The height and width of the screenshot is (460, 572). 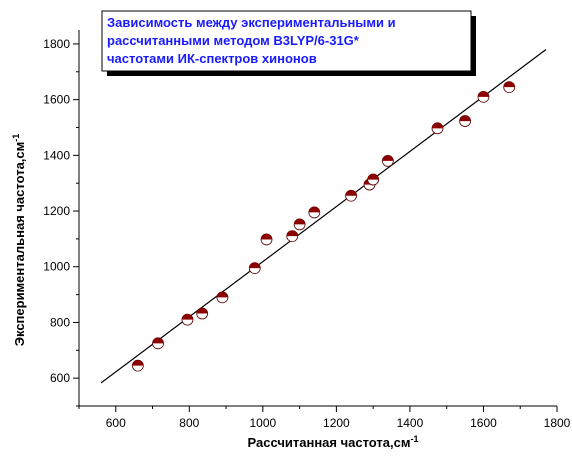 I want to click on x-tick-label: 1200, so click(x=336, y=423).